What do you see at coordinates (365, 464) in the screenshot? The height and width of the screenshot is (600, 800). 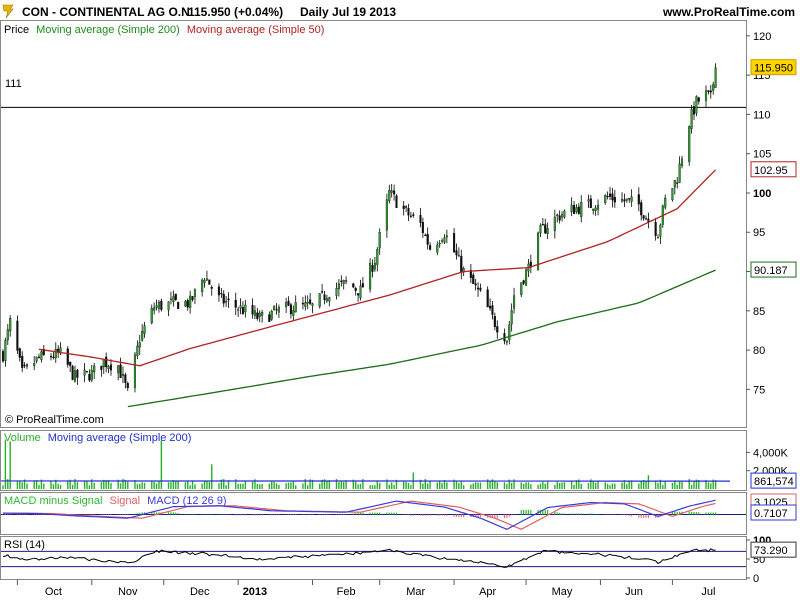 I see `volume-bars` at bounding box center [365, 464].